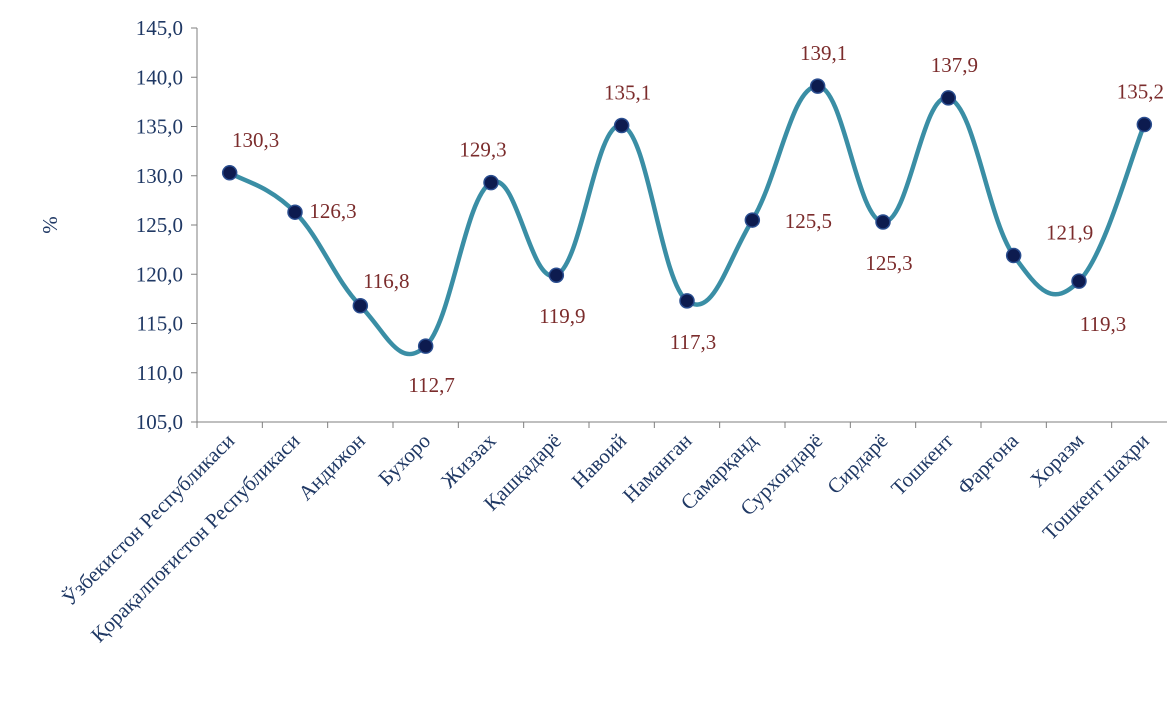 Image resolution: width=1167 pixels, height=713 pixels. What do you see at coordinates (482, 150) in the screenshot?
I see `data-label: 129,3` at bounding box center [482, 150].